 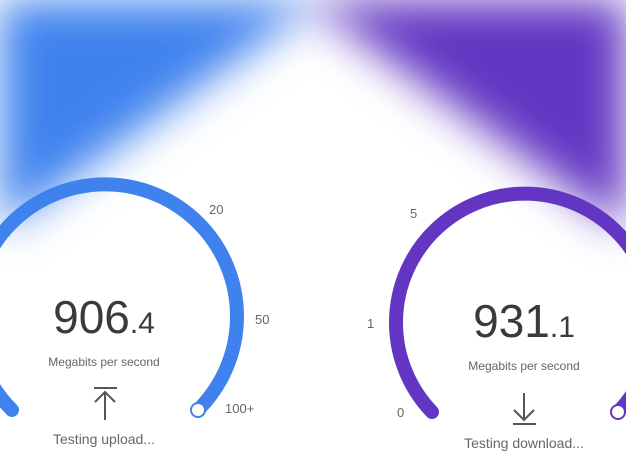 What do you see at coordinates (401, 412) in the screenshot?
I see `download-tick-0: 0` at bounding box center [401, 412].